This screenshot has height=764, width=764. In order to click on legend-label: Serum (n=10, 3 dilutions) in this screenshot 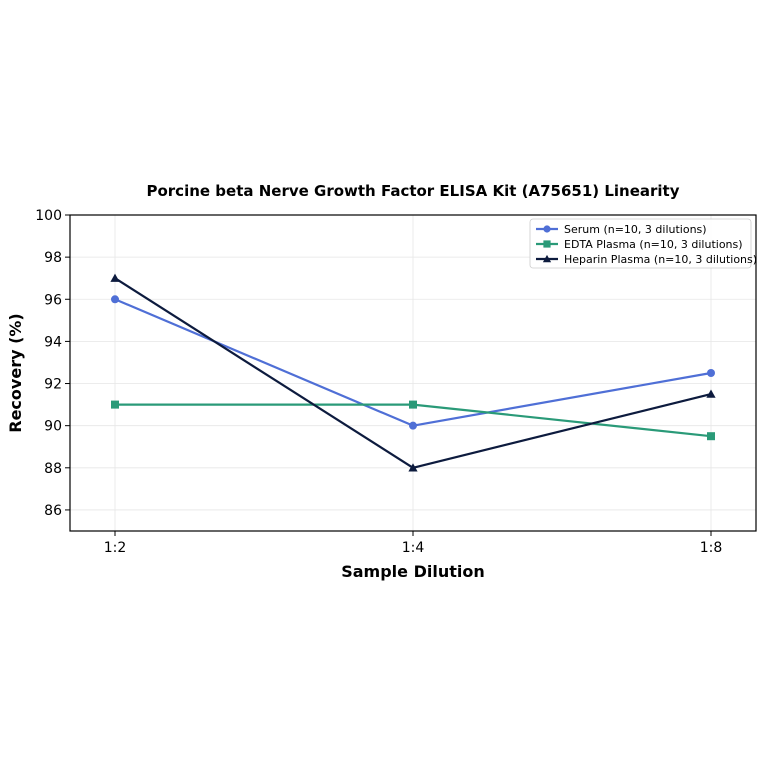, I will do `click(635, 229)`.